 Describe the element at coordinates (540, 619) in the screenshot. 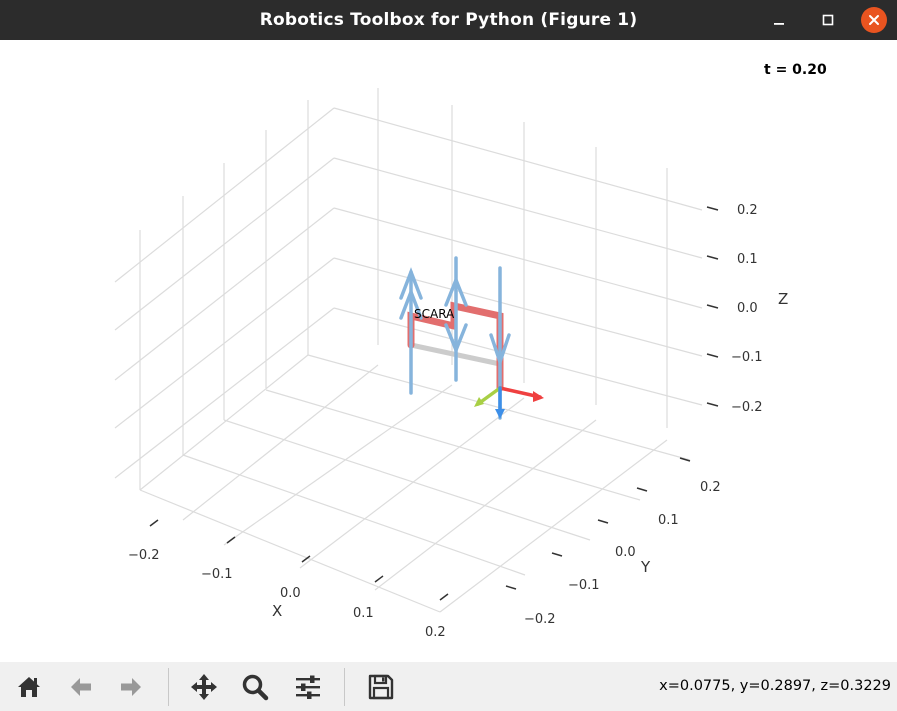

I see `y-tick-label: −0.2` at that location.